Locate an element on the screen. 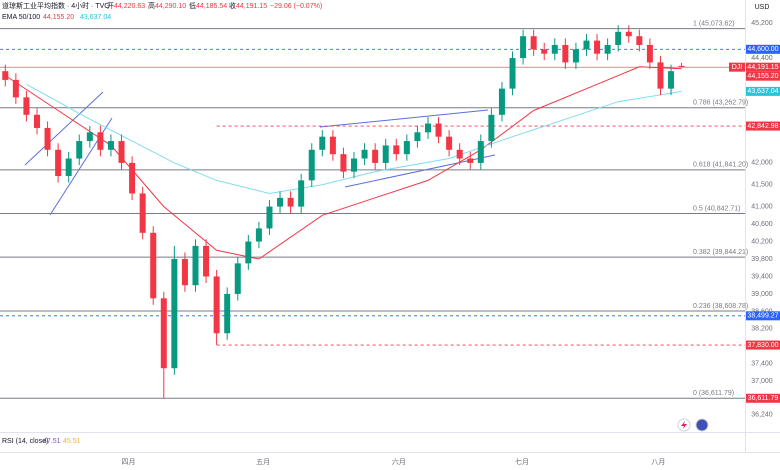  fib-label: 0.5 (40,842.71) is located at coordinates (716, 208).